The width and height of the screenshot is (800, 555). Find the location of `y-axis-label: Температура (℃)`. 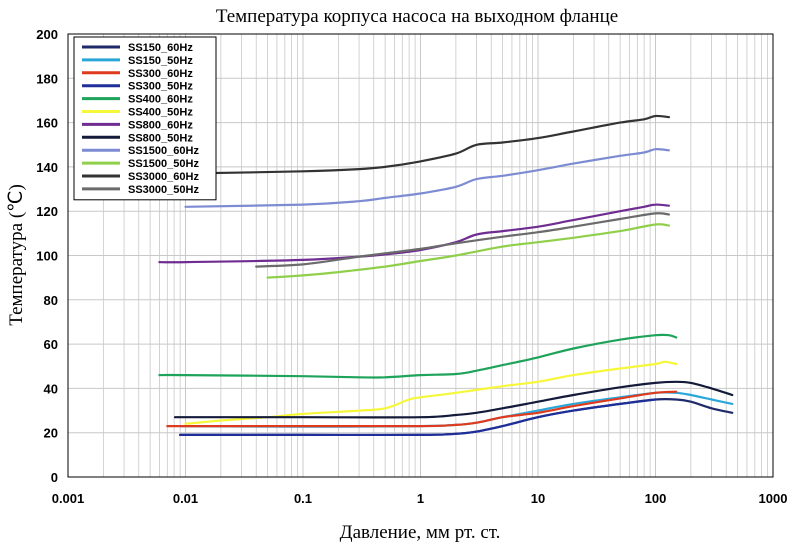

y-axis-label: Температура (℃) is located at coordinates (16, 255).